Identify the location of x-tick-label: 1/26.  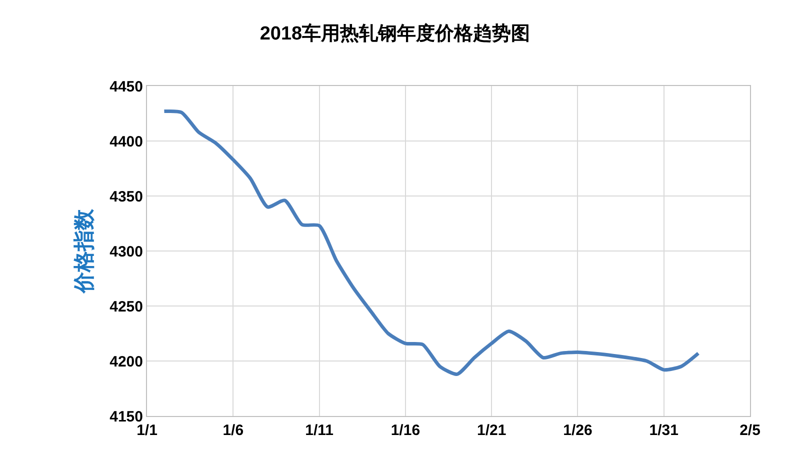
(577, 430).